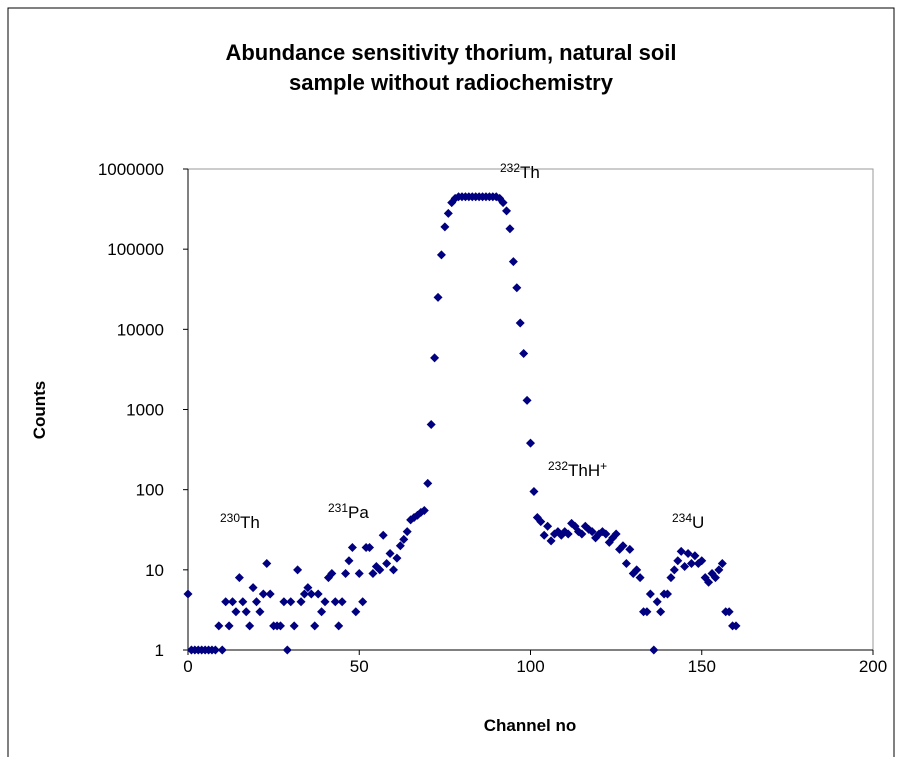  What do you see at coordinates (698, 522) in the screenshot?
I see `annotation-text: U` at bounding box center [698, 522].